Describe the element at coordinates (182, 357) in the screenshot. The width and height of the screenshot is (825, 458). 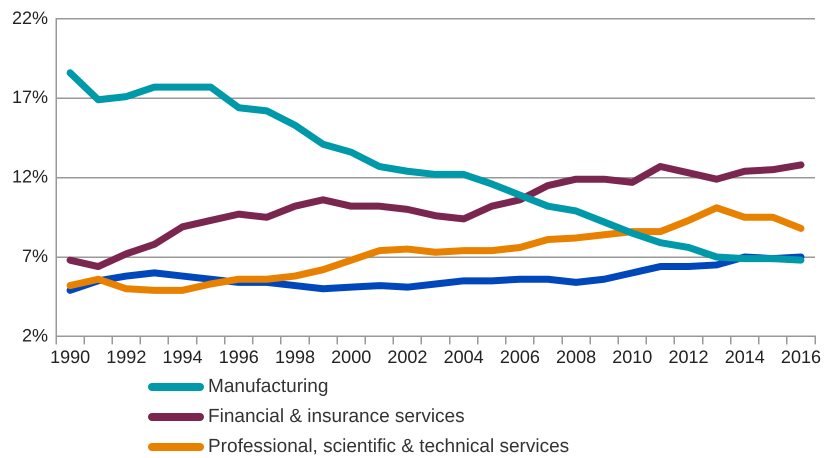
I see `x-tick-label: 1994` at that location.